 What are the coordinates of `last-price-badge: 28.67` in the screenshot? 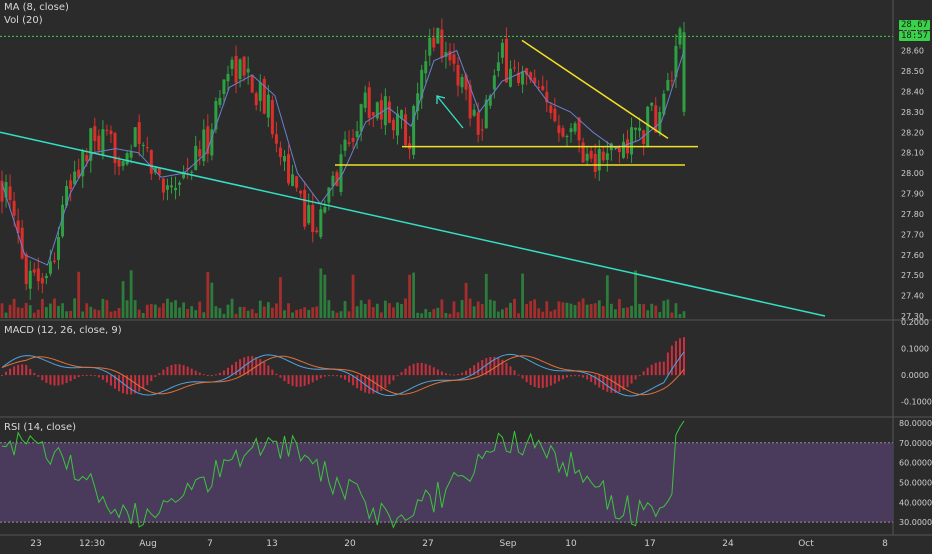 It's located at (915, 25).